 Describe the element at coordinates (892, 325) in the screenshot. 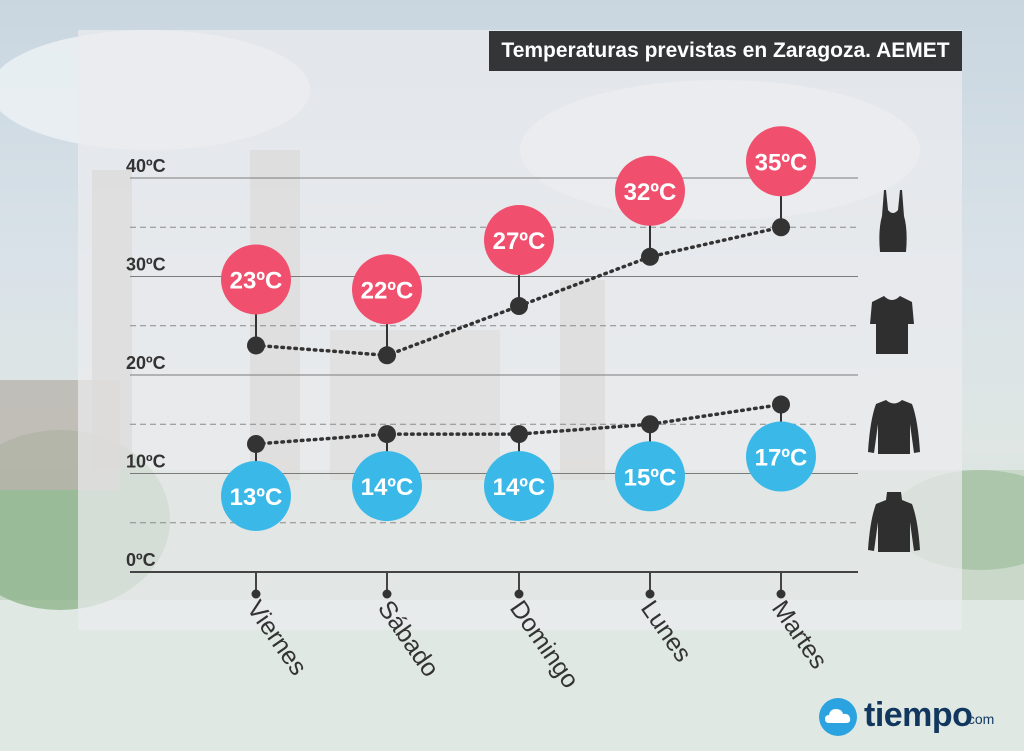

I see `t-shirt-icon` at that location.